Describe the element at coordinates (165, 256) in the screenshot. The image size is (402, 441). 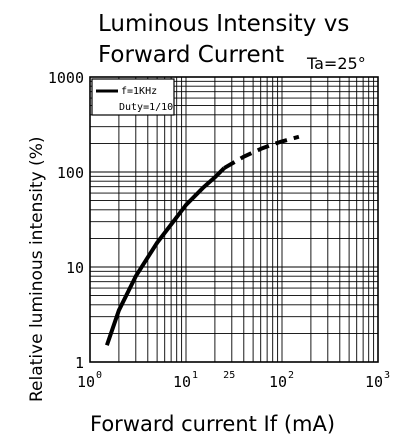
I see `series-line-solid` at that location.